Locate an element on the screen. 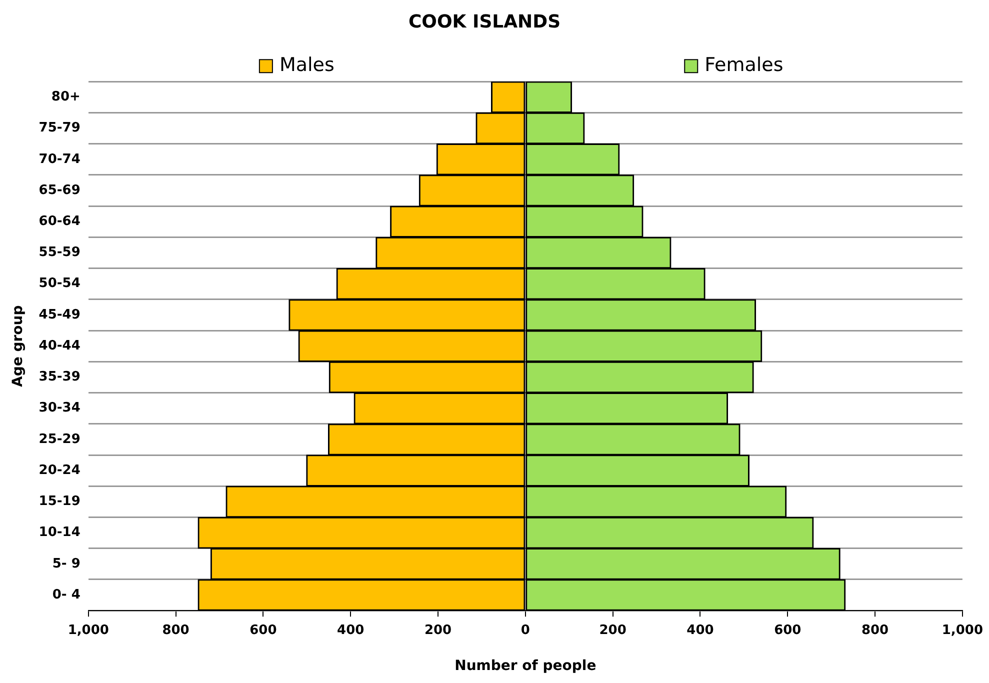 The height and width of the screenshot is (683, 989). x-axis-title: Number of people is located at coordinates (525, 666).